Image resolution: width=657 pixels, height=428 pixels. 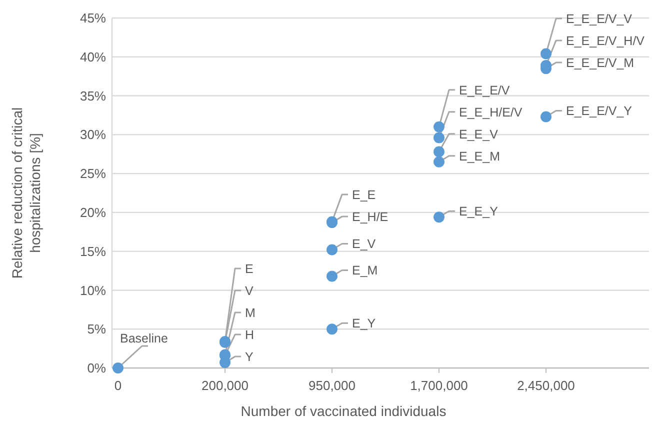 I want to click on annotation: V, so click(x=249, y=291).